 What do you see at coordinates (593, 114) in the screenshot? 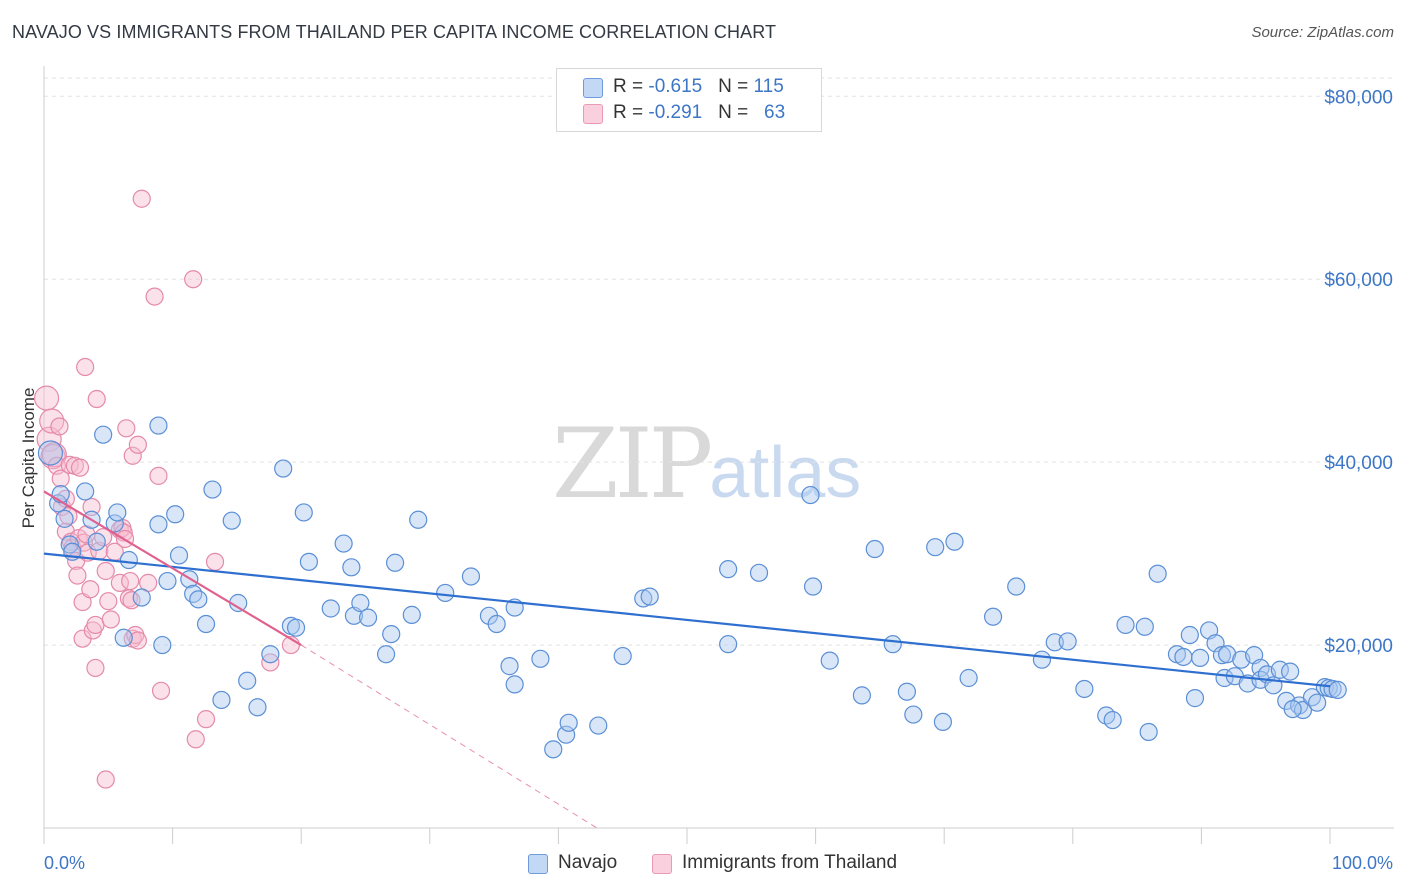
I see `thailand-swatch` at bounding box center [593, 114].